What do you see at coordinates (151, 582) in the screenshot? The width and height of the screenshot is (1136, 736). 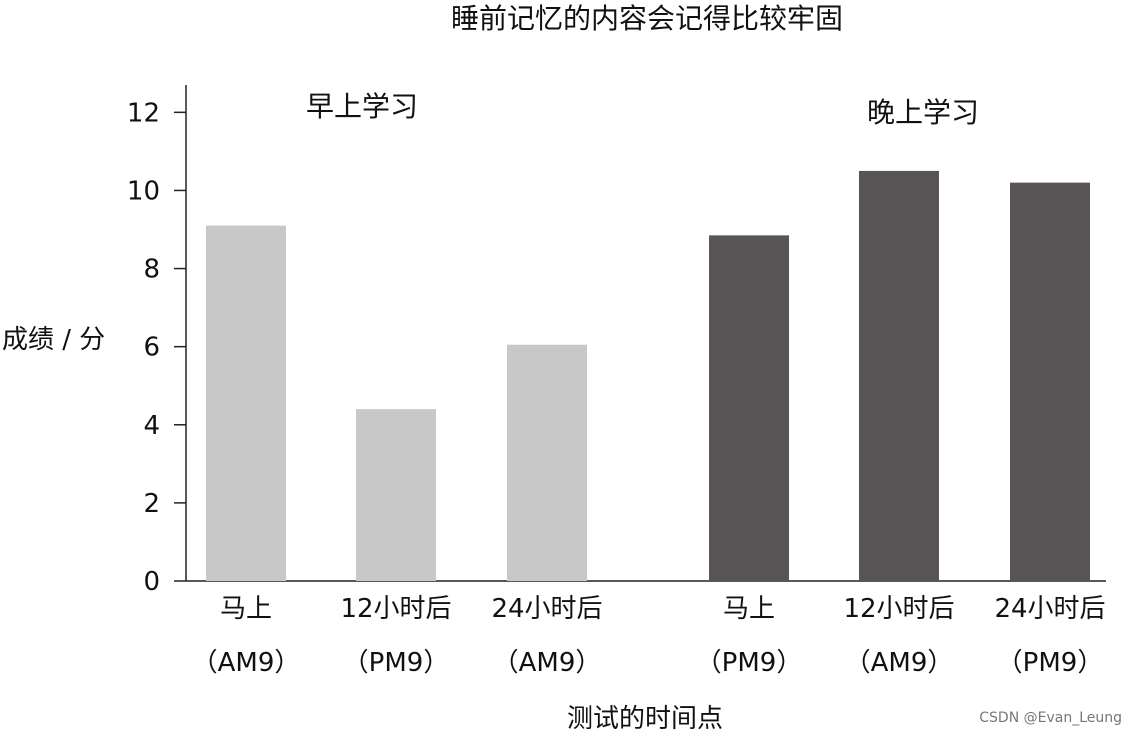 I see `y-tick-label: 0` at bounding box center [151, 582].